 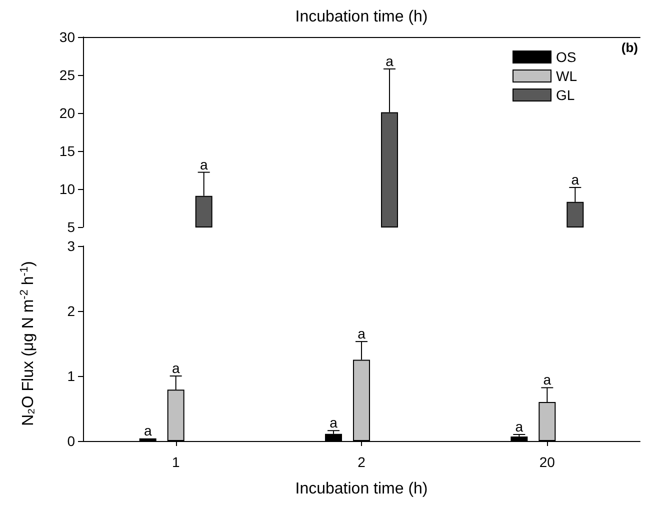 I want to click on y-tick-label: 20, so click(x=67, y=113).